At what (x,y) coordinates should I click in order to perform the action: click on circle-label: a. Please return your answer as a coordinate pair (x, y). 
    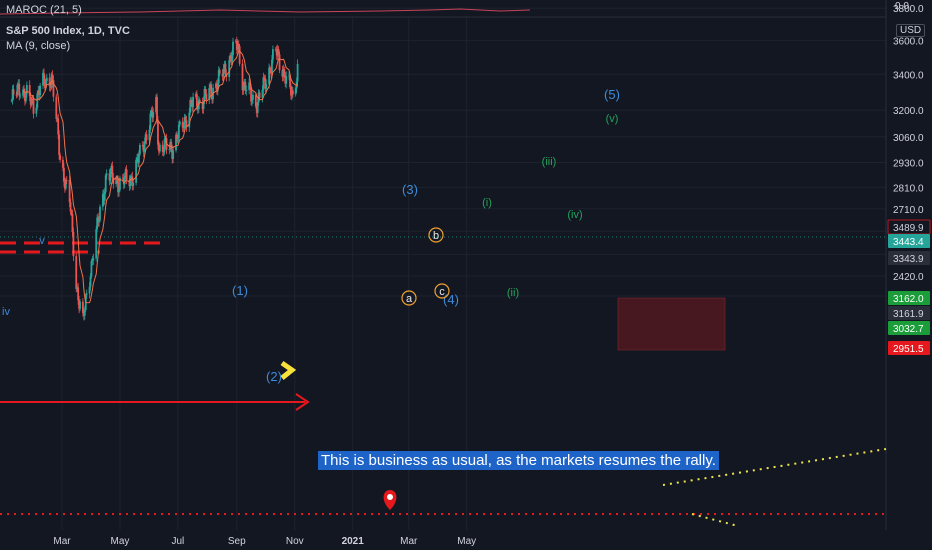
    Looking at the image, I should click on (409, 299).